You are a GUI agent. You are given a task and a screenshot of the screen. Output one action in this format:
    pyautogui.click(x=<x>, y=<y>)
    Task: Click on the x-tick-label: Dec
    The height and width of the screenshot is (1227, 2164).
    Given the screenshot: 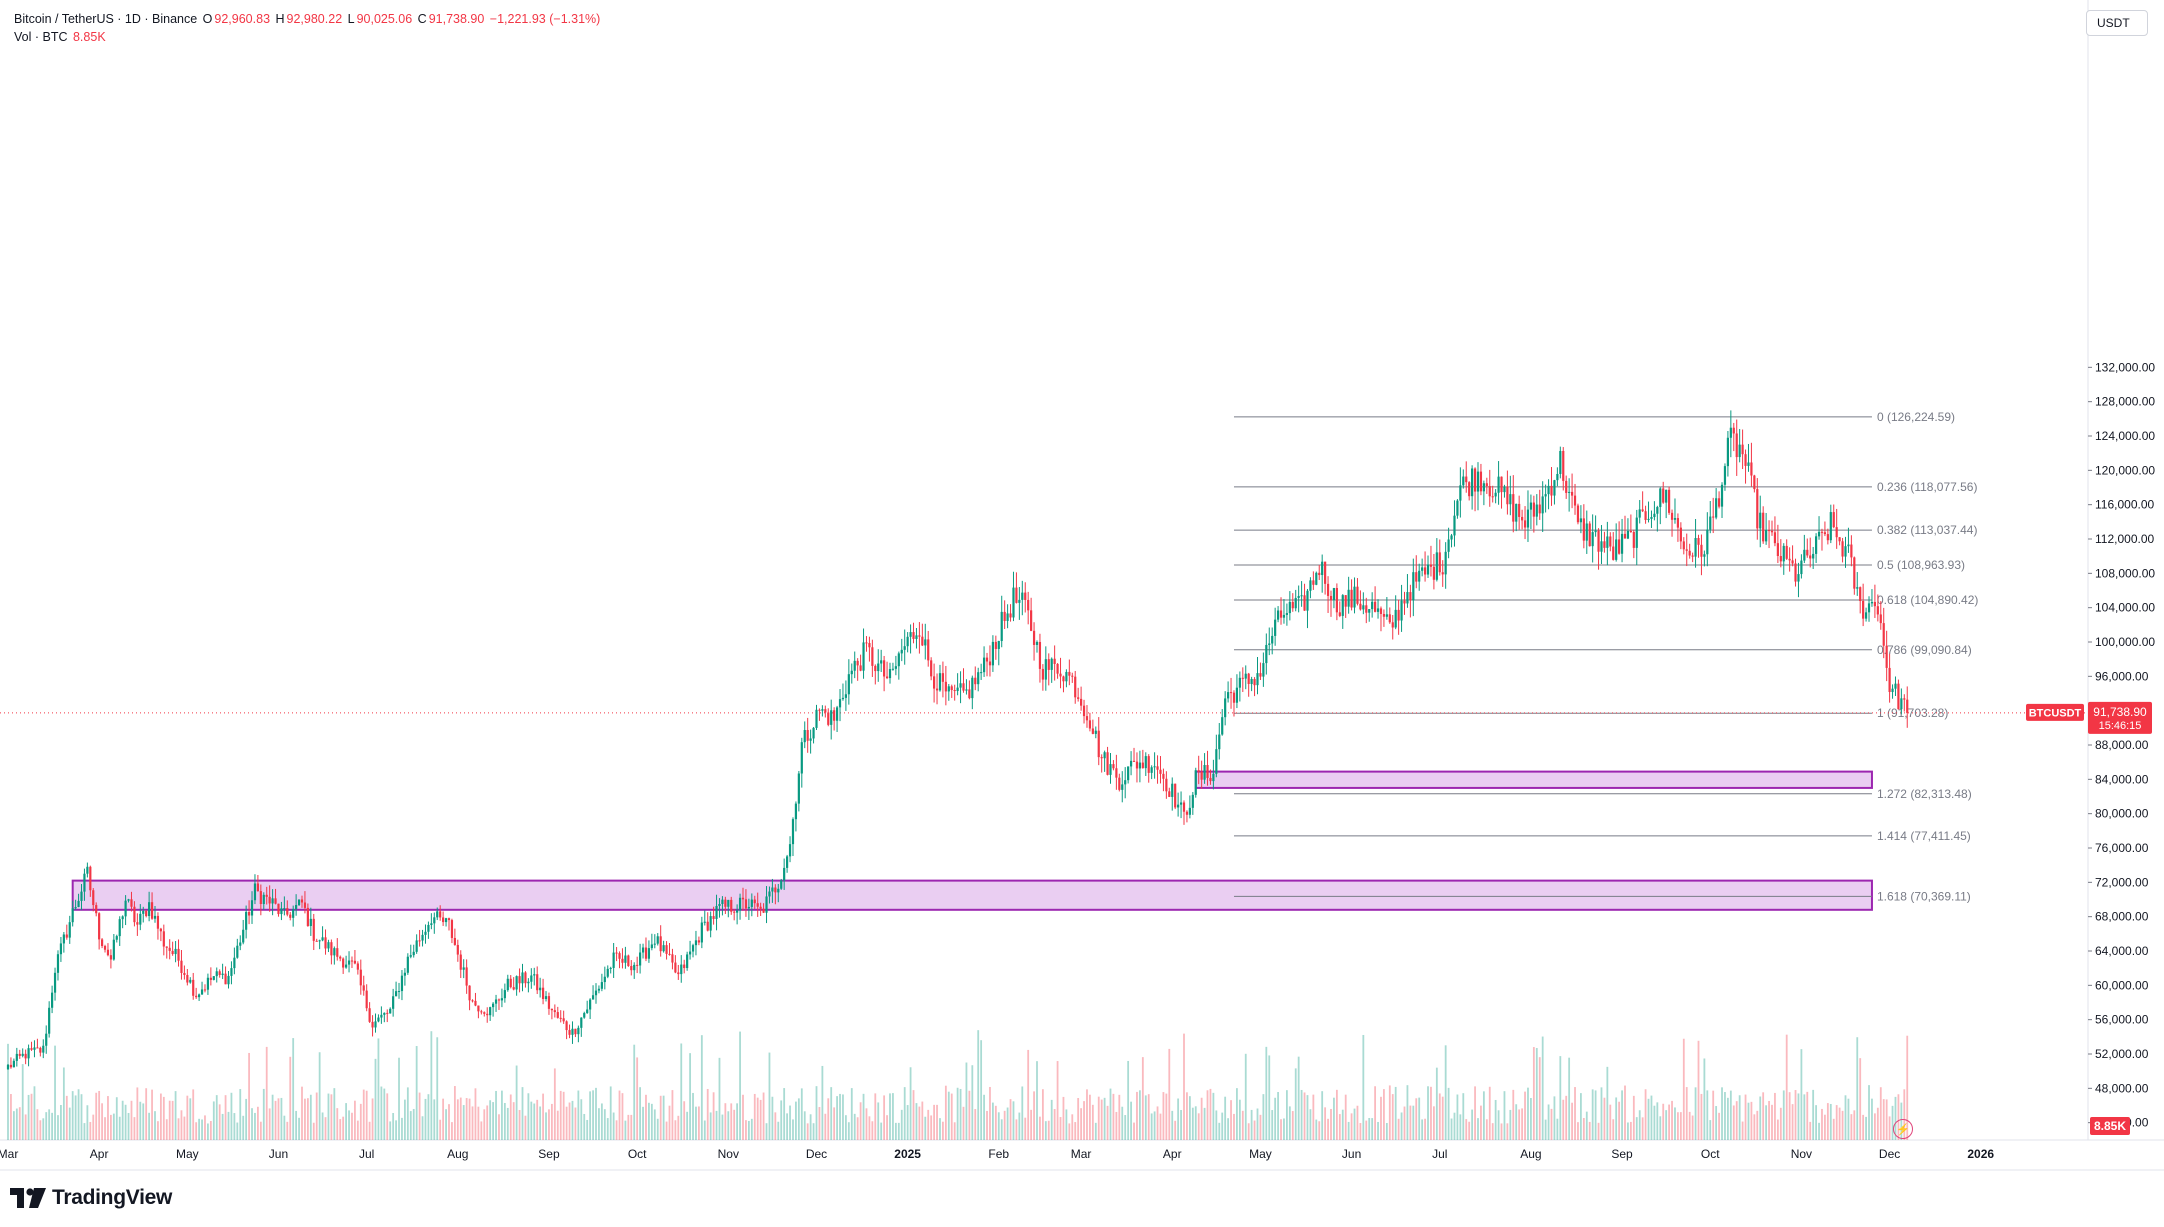 What is the action you would take?
    pyautogui.click(x=816, y=1154)
    